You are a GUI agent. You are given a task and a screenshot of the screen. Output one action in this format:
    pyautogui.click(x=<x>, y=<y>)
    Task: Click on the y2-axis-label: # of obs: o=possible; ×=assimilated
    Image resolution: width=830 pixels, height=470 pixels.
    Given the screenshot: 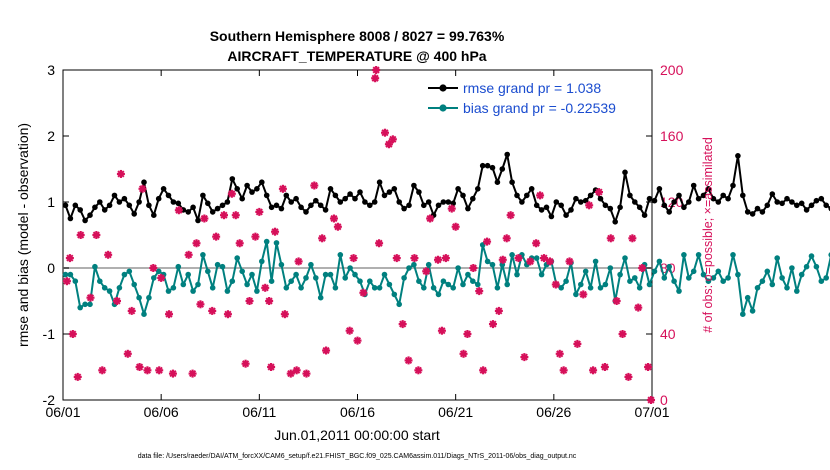 What is the action you would take?
    pyautogui.click(x=708, y=235)
    